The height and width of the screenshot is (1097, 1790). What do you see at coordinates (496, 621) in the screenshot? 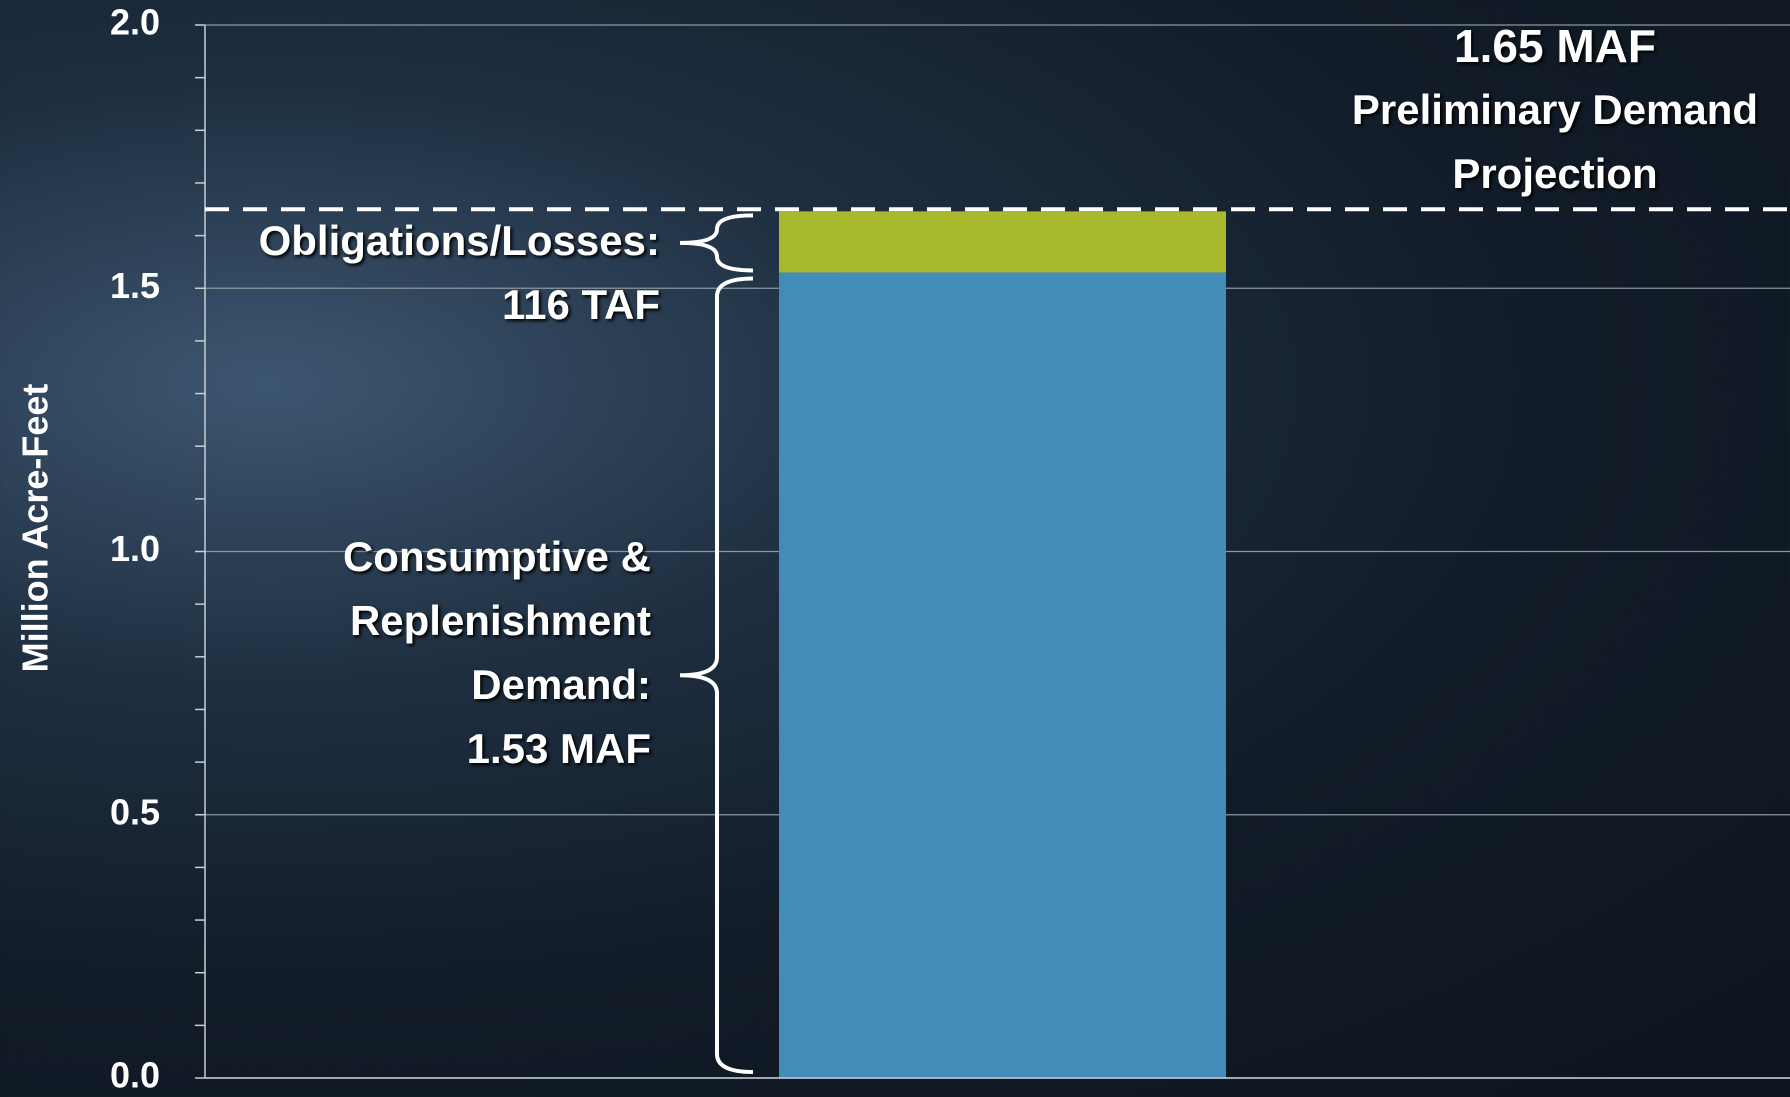
I see `series-name: Consumptive & Replenishment Demand:` at bounding box center [496, 621].